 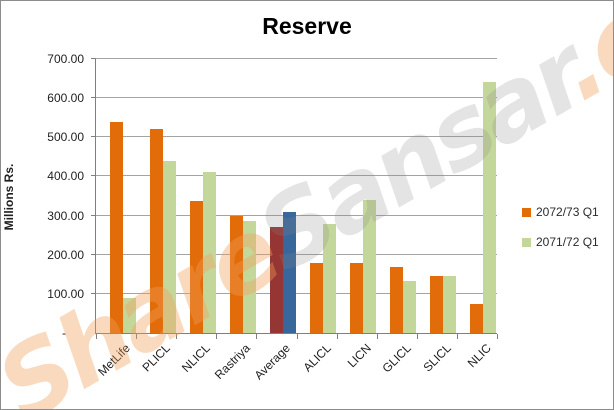 I want to click on y-axis-label: 500.00, so click(x=65, y=137).